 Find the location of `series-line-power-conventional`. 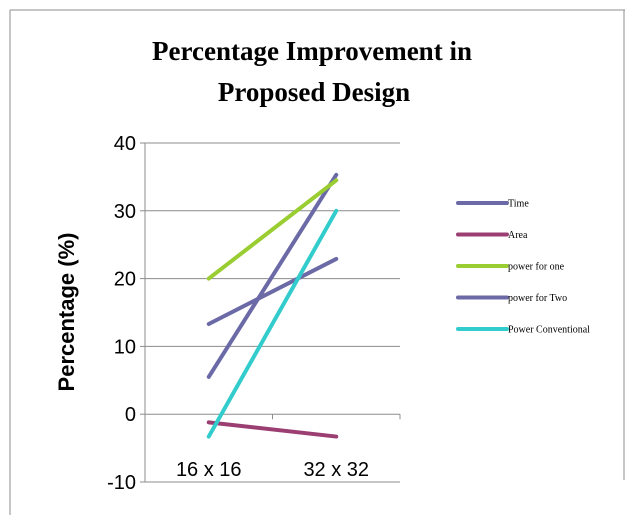

series-line-power-conventional is located at coordinates (272, 323).